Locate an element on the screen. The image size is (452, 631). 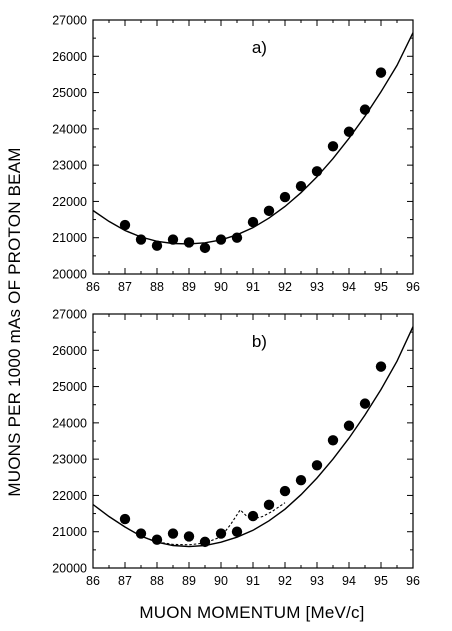
x-axis-title: MUON MOMENTUM [MeV/c] is located at coordinates (251, 612).